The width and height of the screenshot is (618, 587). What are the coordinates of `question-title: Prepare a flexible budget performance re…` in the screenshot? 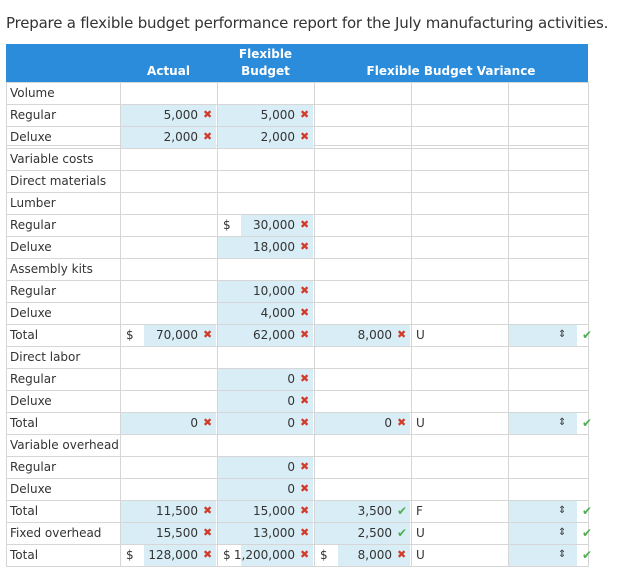 It's located at (307, 23).